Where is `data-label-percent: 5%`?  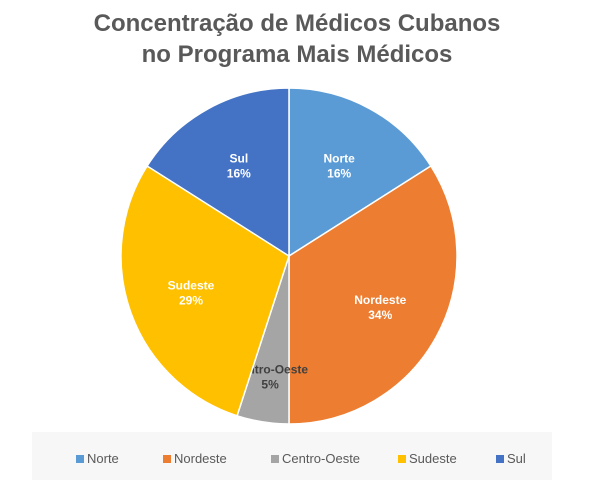 data-label-percent: 5% is located at coordinates (270, 384).